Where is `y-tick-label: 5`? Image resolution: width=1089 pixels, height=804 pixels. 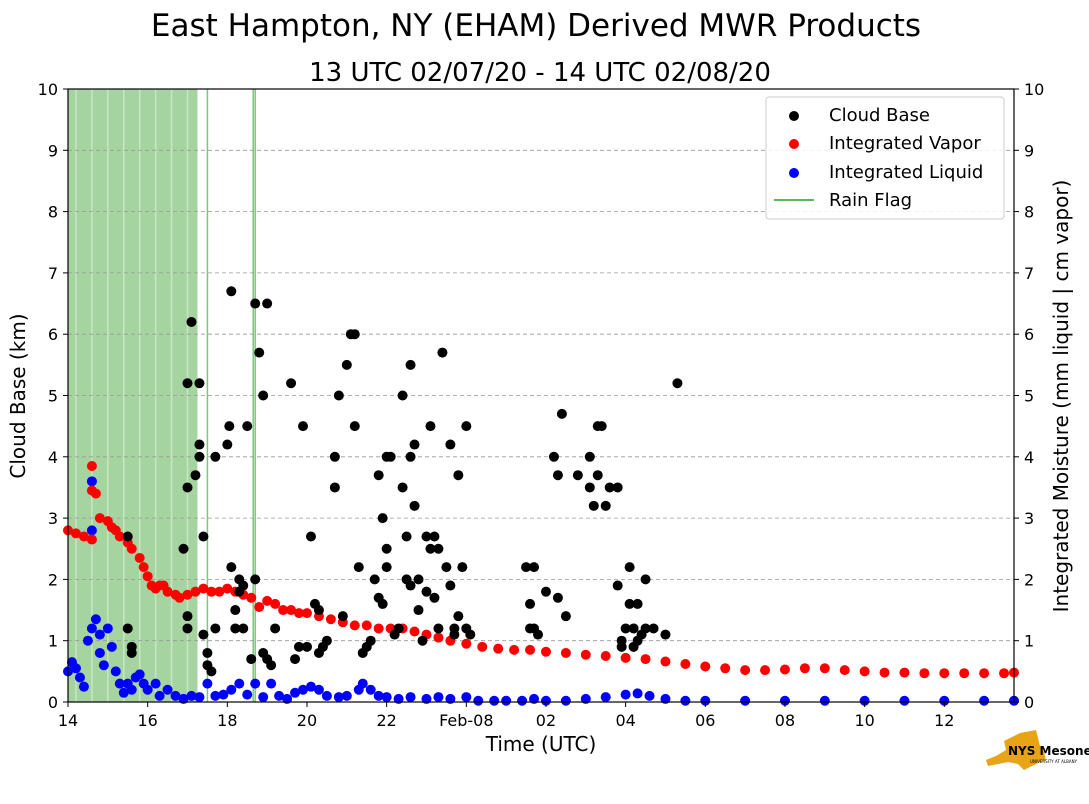 y-tick-label: 5 is located at coordinates (53, 396).